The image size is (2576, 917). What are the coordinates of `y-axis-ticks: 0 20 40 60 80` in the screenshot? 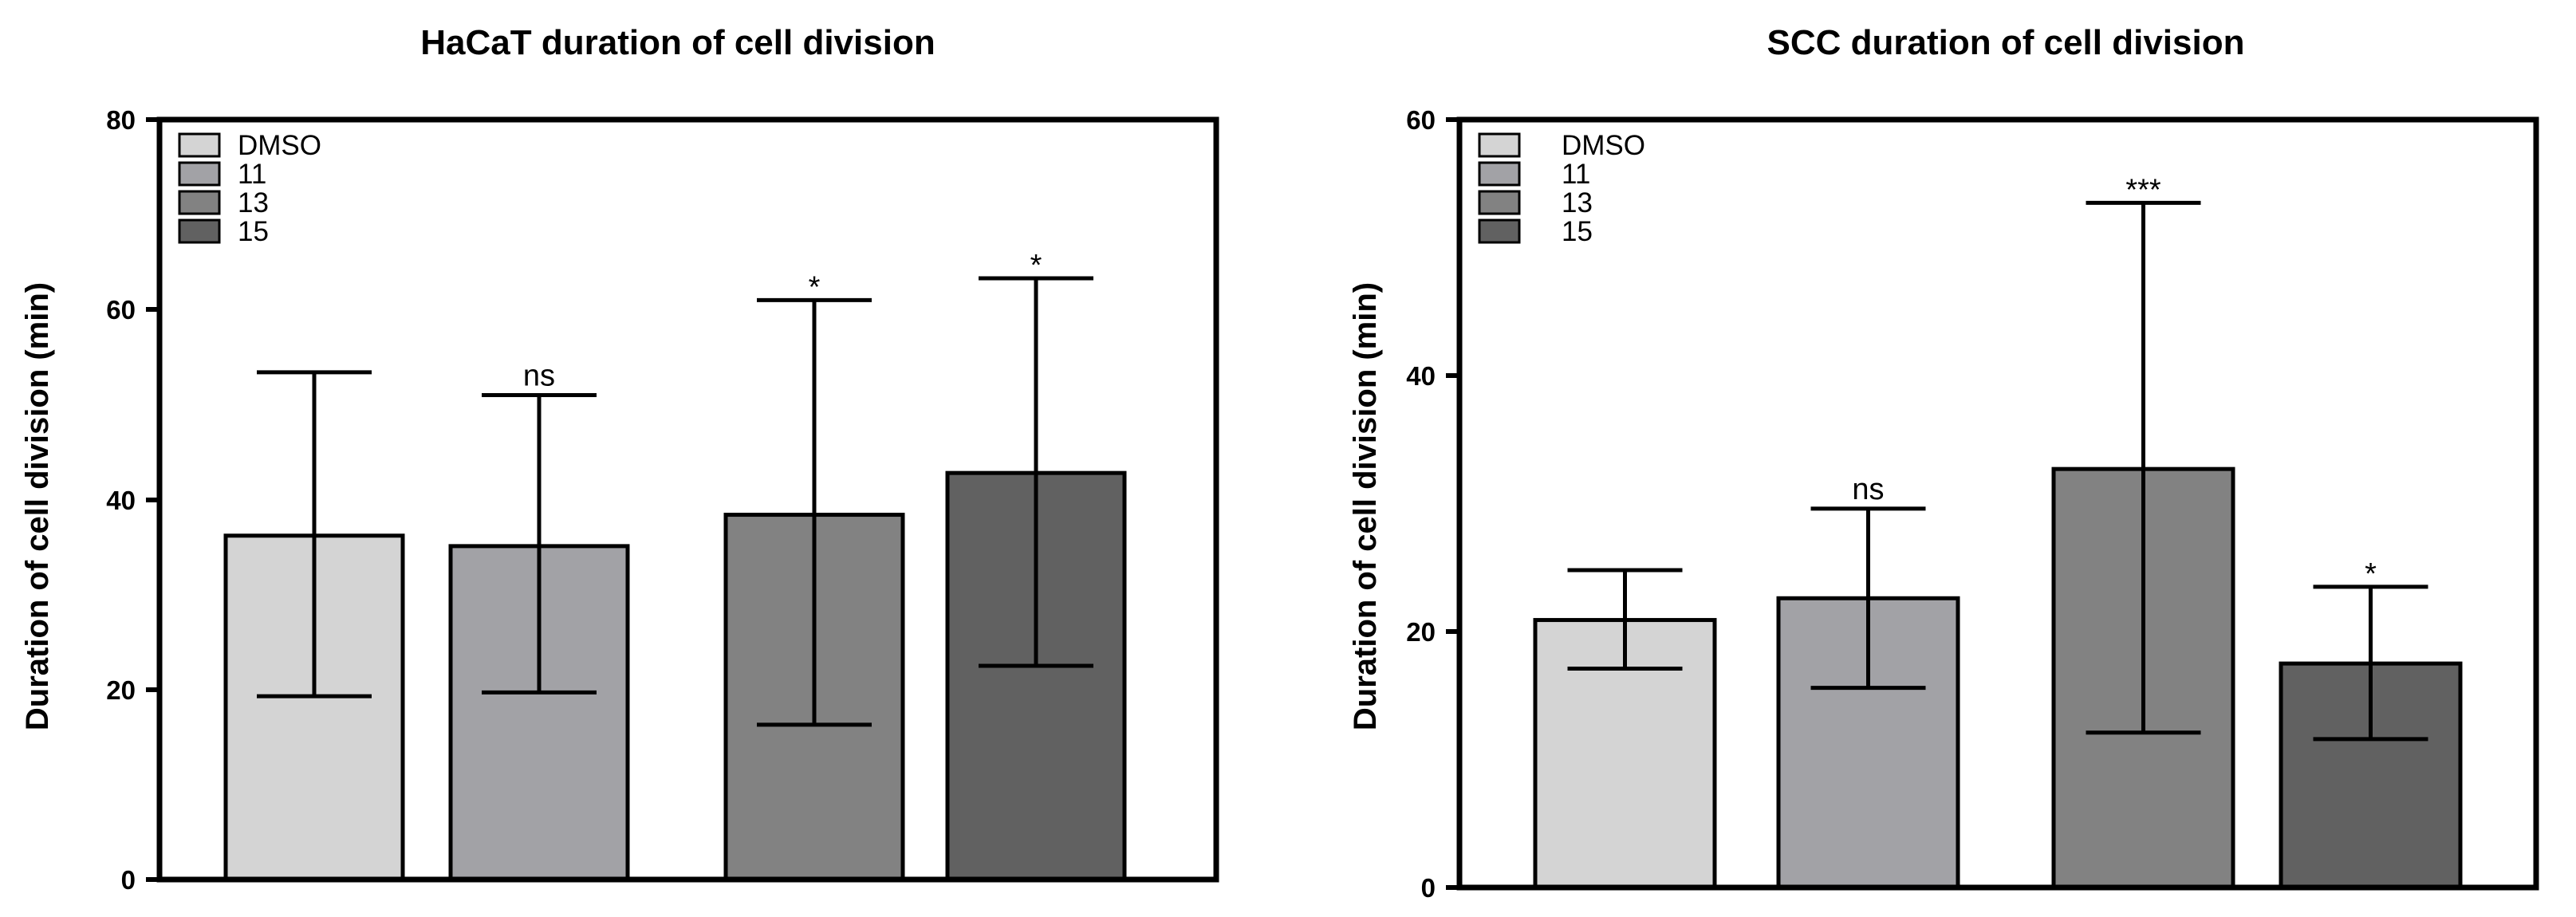 It's located at (133, 500).